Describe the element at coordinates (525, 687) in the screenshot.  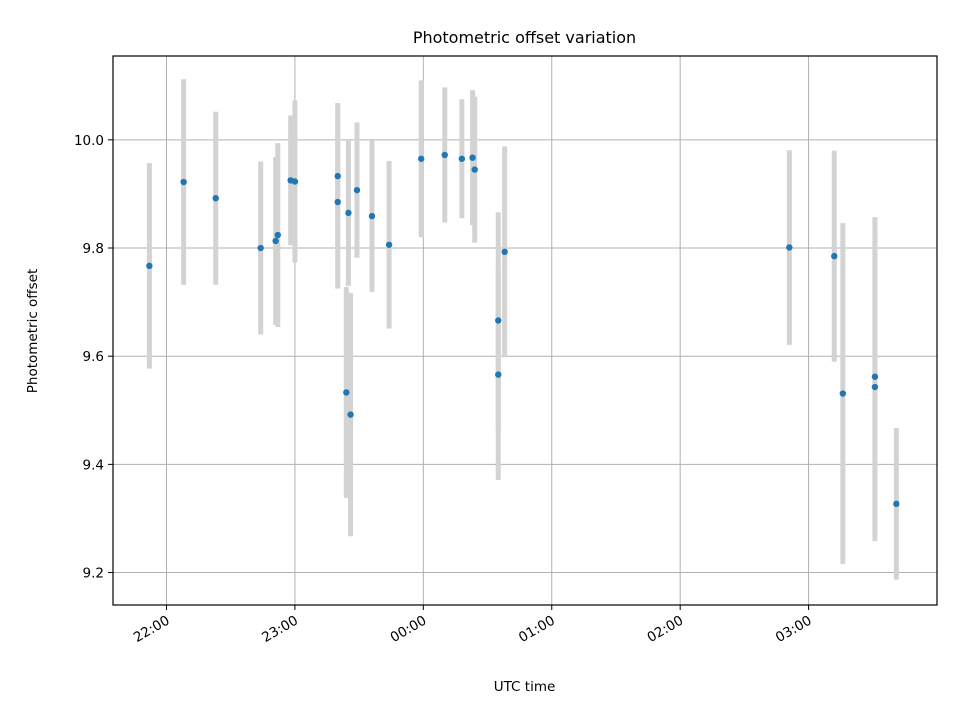
I see `x-axis-label: UTC time` at that location.